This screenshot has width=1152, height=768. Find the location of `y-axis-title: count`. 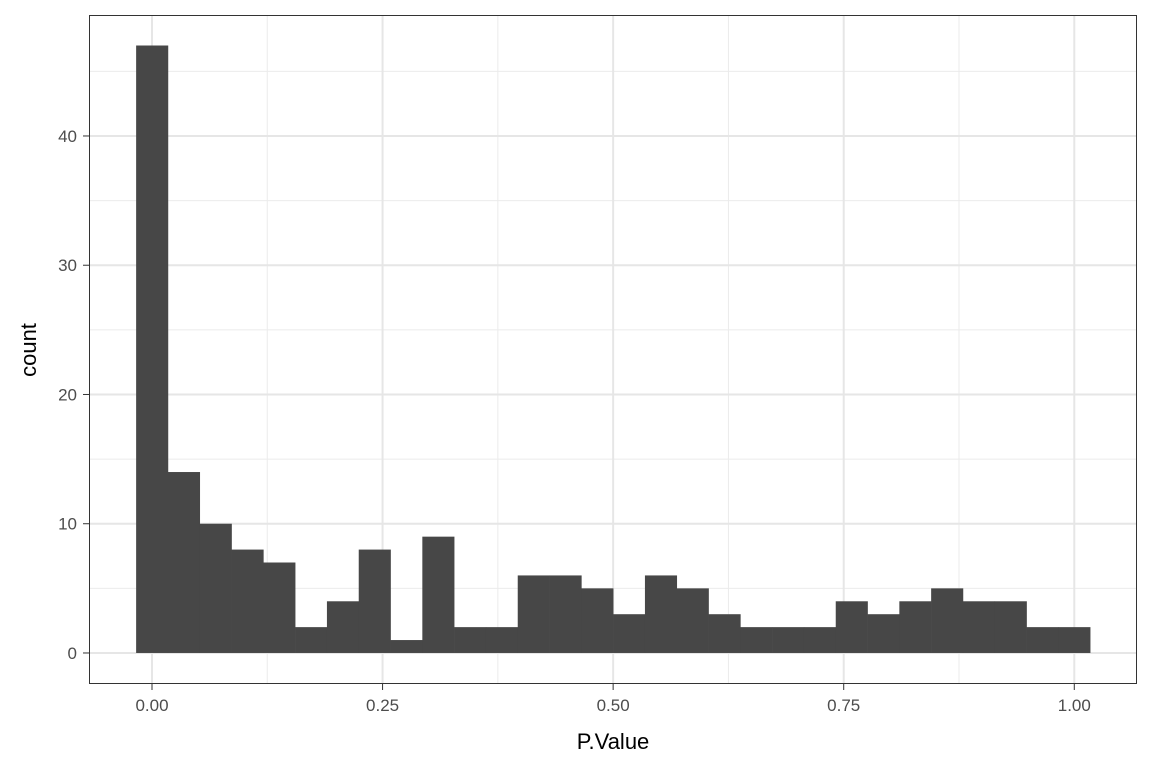

y-axis-title: count is located at coordinates (28, 350).